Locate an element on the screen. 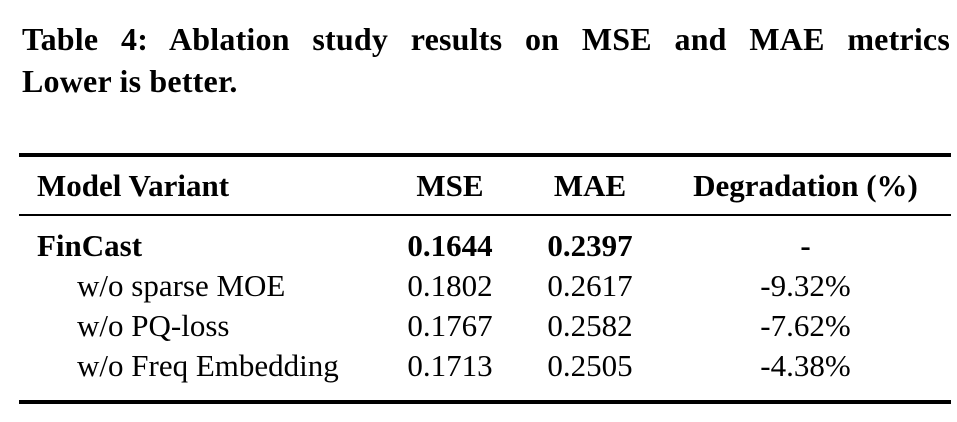 The height and width of the screenshot is (422, 957). cell-variant: w/o PQ-loss is located at coordinates (153, 325).